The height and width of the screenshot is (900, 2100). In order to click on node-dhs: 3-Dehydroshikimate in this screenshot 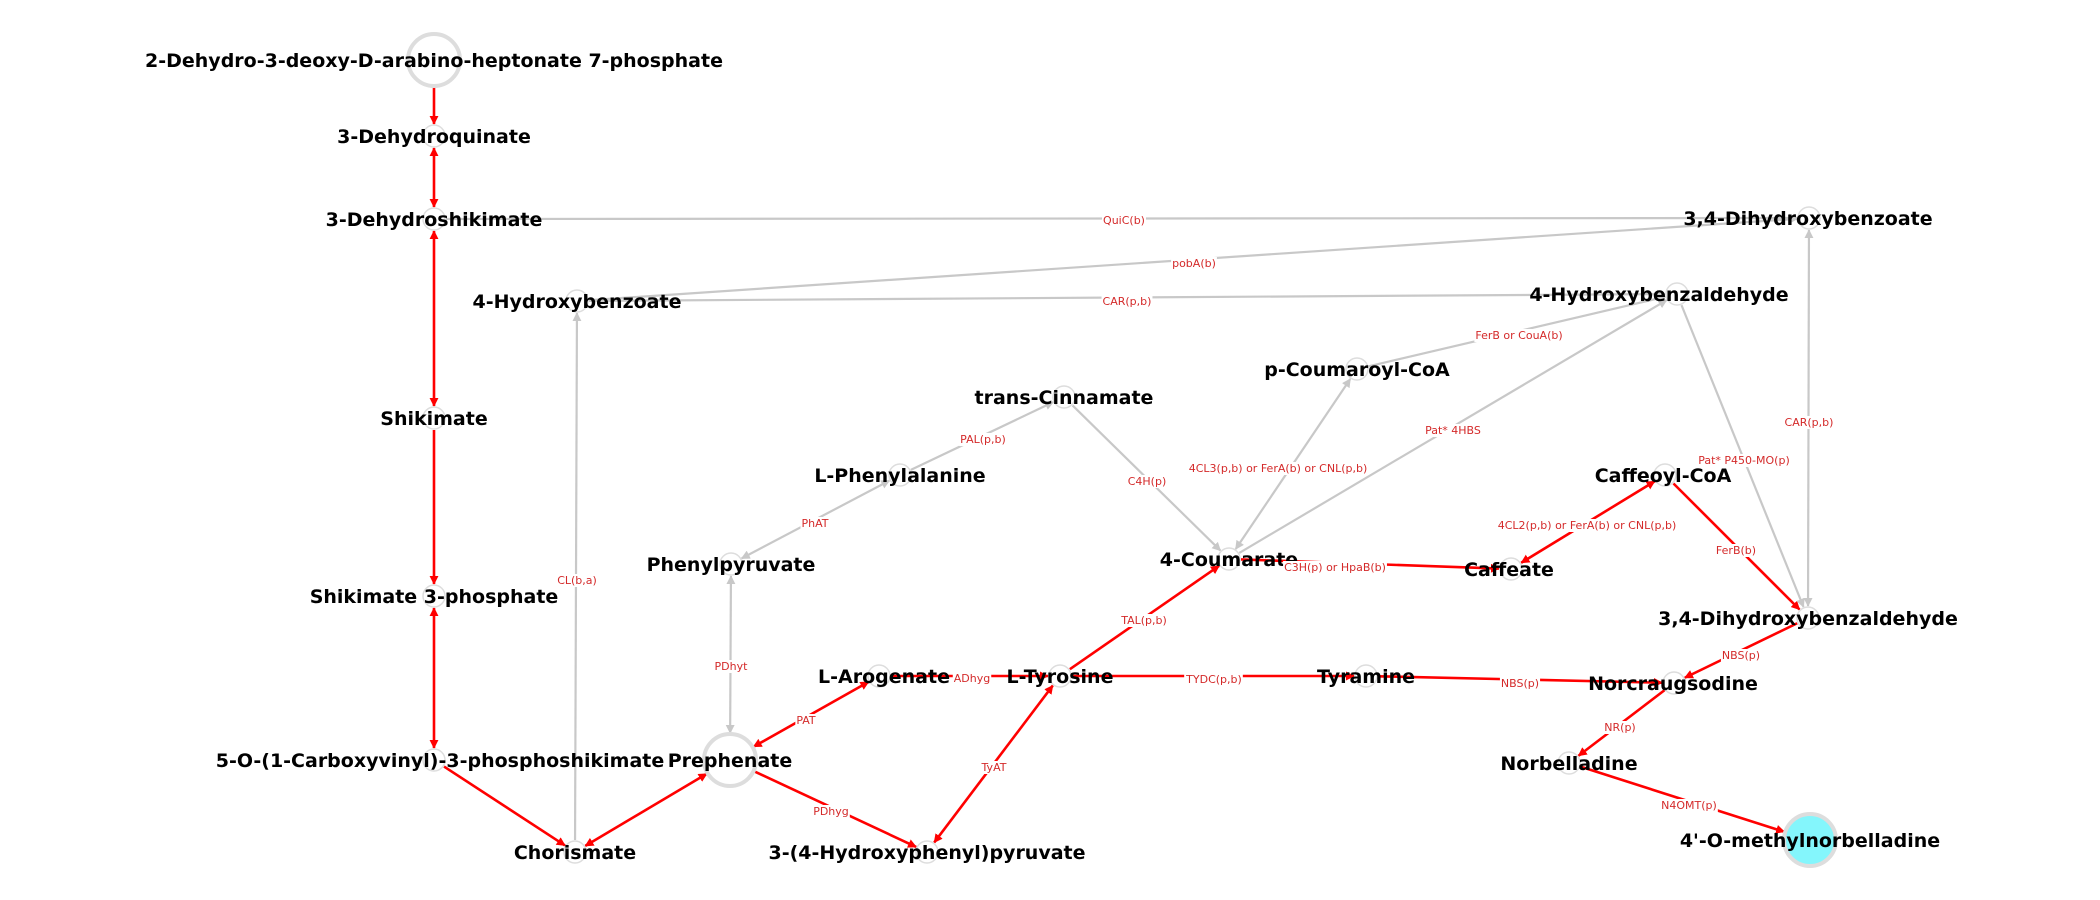, I will do `click(434, 219)`.